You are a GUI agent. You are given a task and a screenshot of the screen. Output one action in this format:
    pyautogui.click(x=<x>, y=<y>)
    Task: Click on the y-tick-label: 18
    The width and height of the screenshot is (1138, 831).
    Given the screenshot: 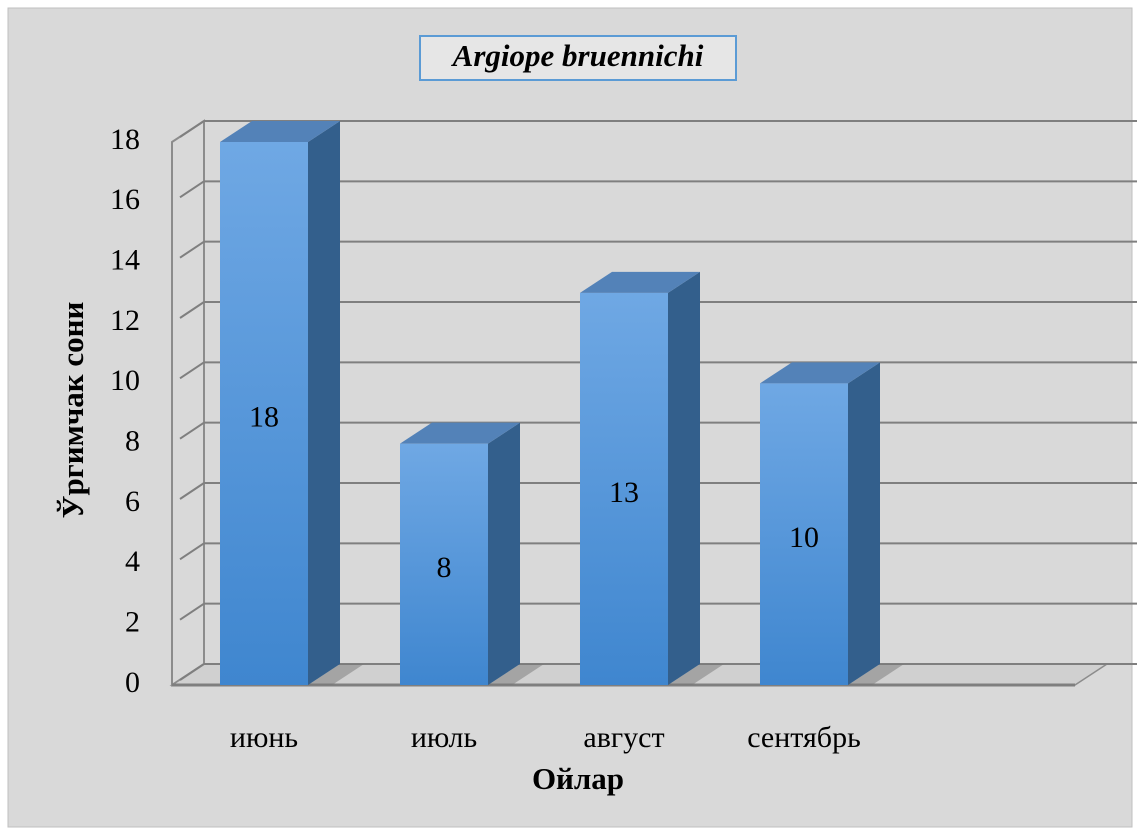 What is the action you would take?
    pyautogui.click(x=125, y=139)
    